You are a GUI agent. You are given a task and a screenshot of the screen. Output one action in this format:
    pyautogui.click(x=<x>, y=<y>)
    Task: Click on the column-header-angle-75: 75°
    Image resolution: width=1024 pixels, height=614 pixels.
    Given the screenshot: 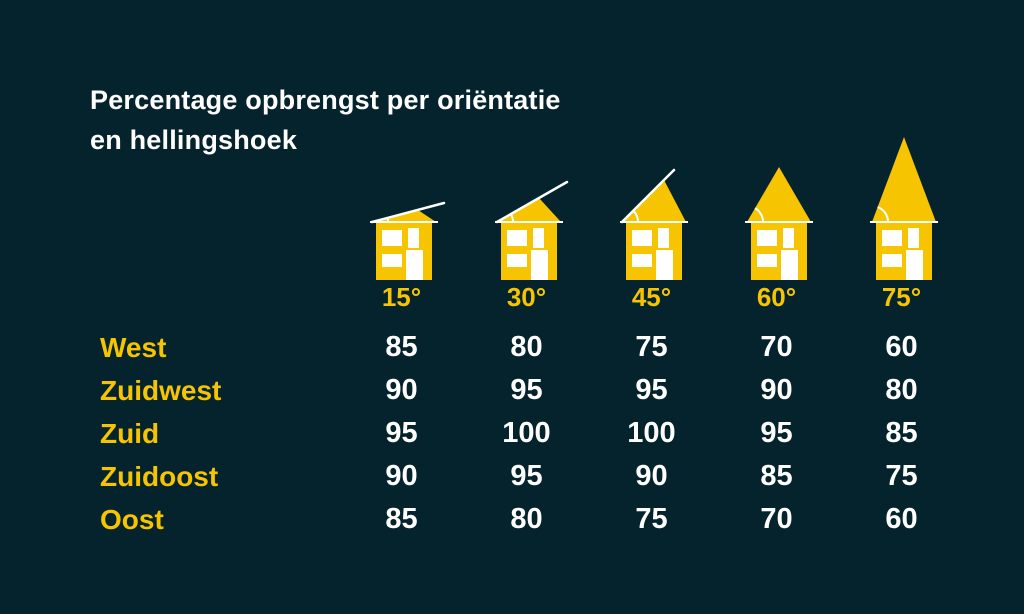 What is the action you would take?
    pyautogui.click(x=901, y=297)
    